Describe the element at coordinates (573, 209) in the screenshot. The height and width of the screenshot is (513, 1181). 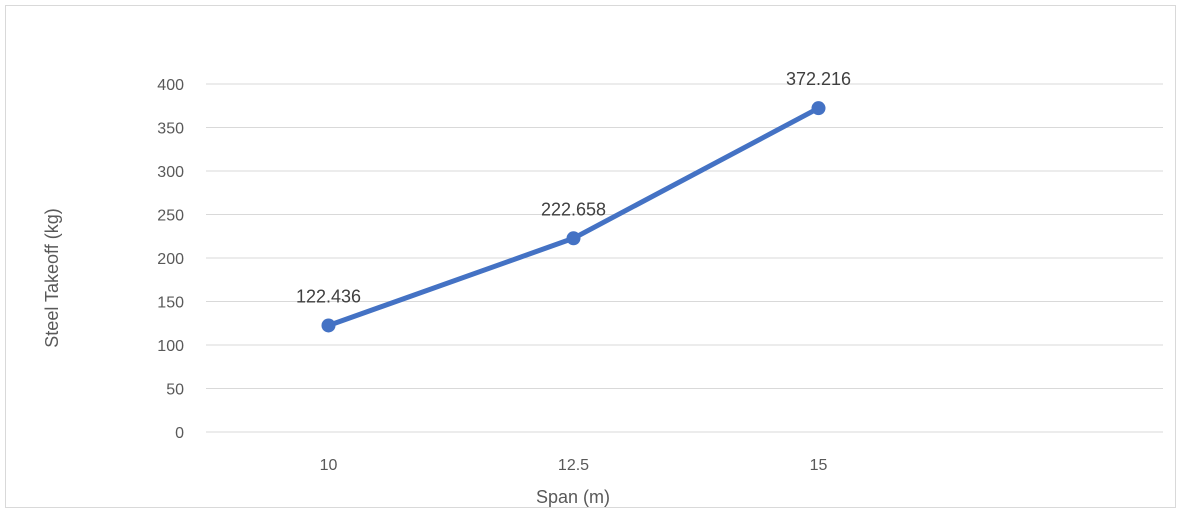
I see `data-label-12-5: 222.658` at that location.